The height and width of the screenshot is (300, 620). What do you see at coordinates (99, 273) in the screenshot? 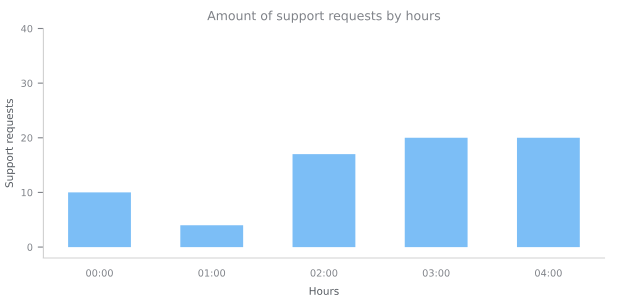
I see `x-tick-label: 00:00` at bounding box center [99, 273].